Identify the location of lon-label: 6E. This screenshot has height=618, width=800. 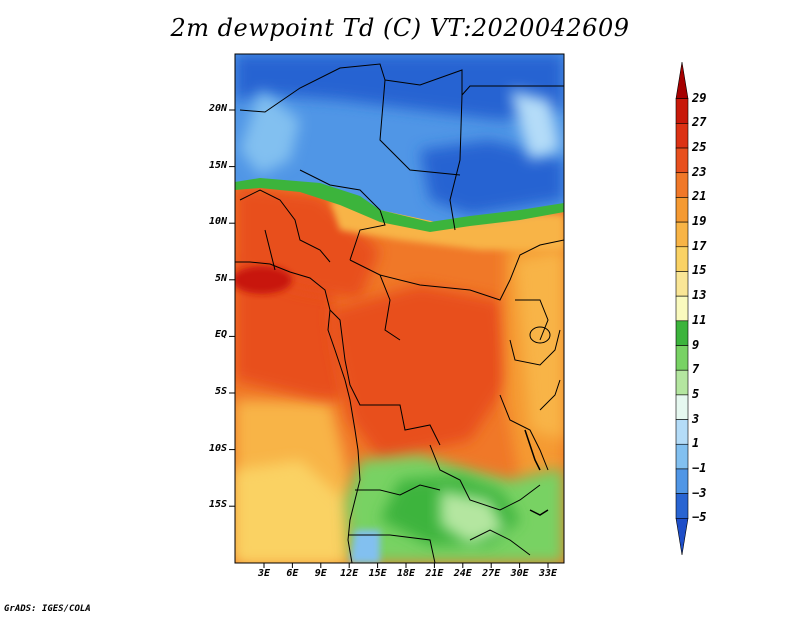
(292, 573).